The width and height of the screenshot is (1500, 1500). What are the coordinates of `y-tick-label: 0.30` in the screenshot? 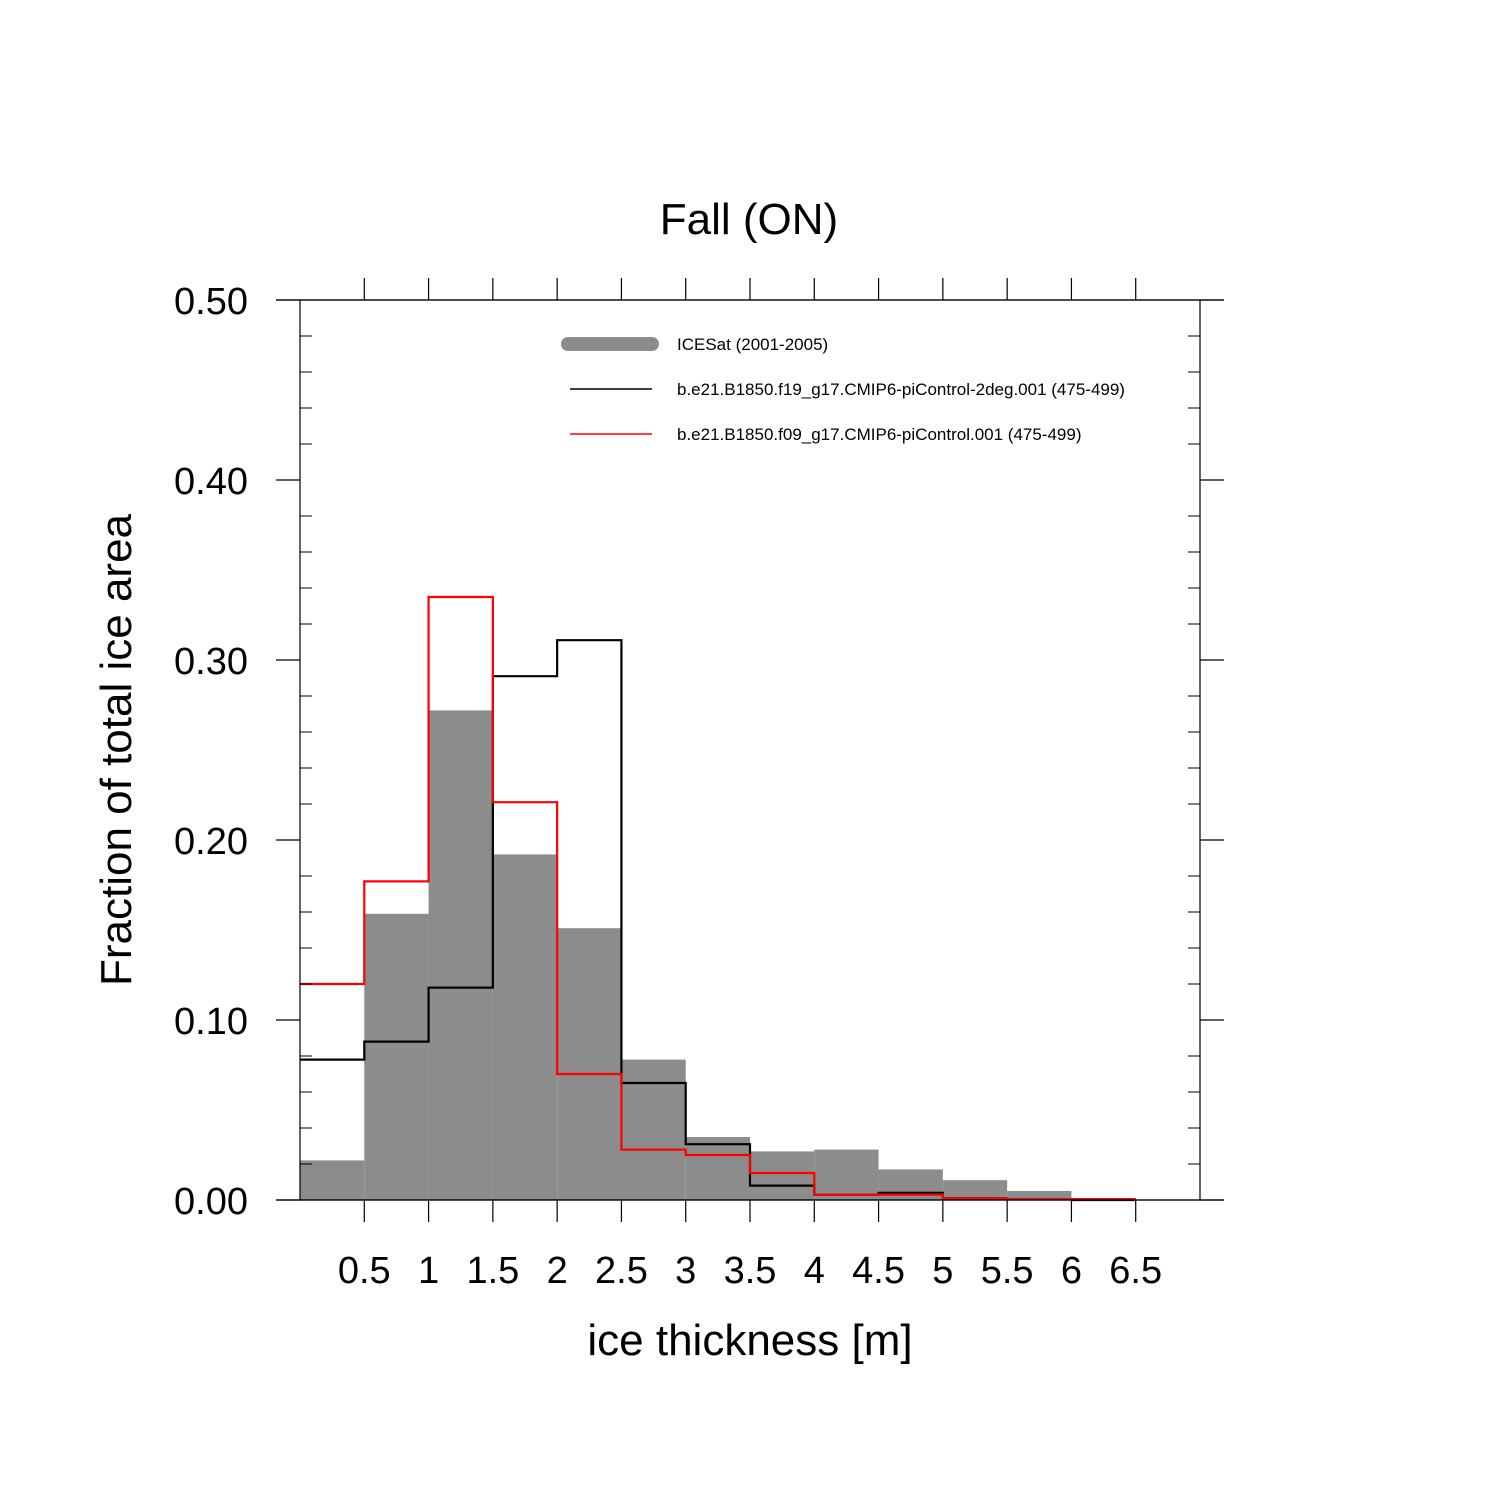 It's located at (211, 662).